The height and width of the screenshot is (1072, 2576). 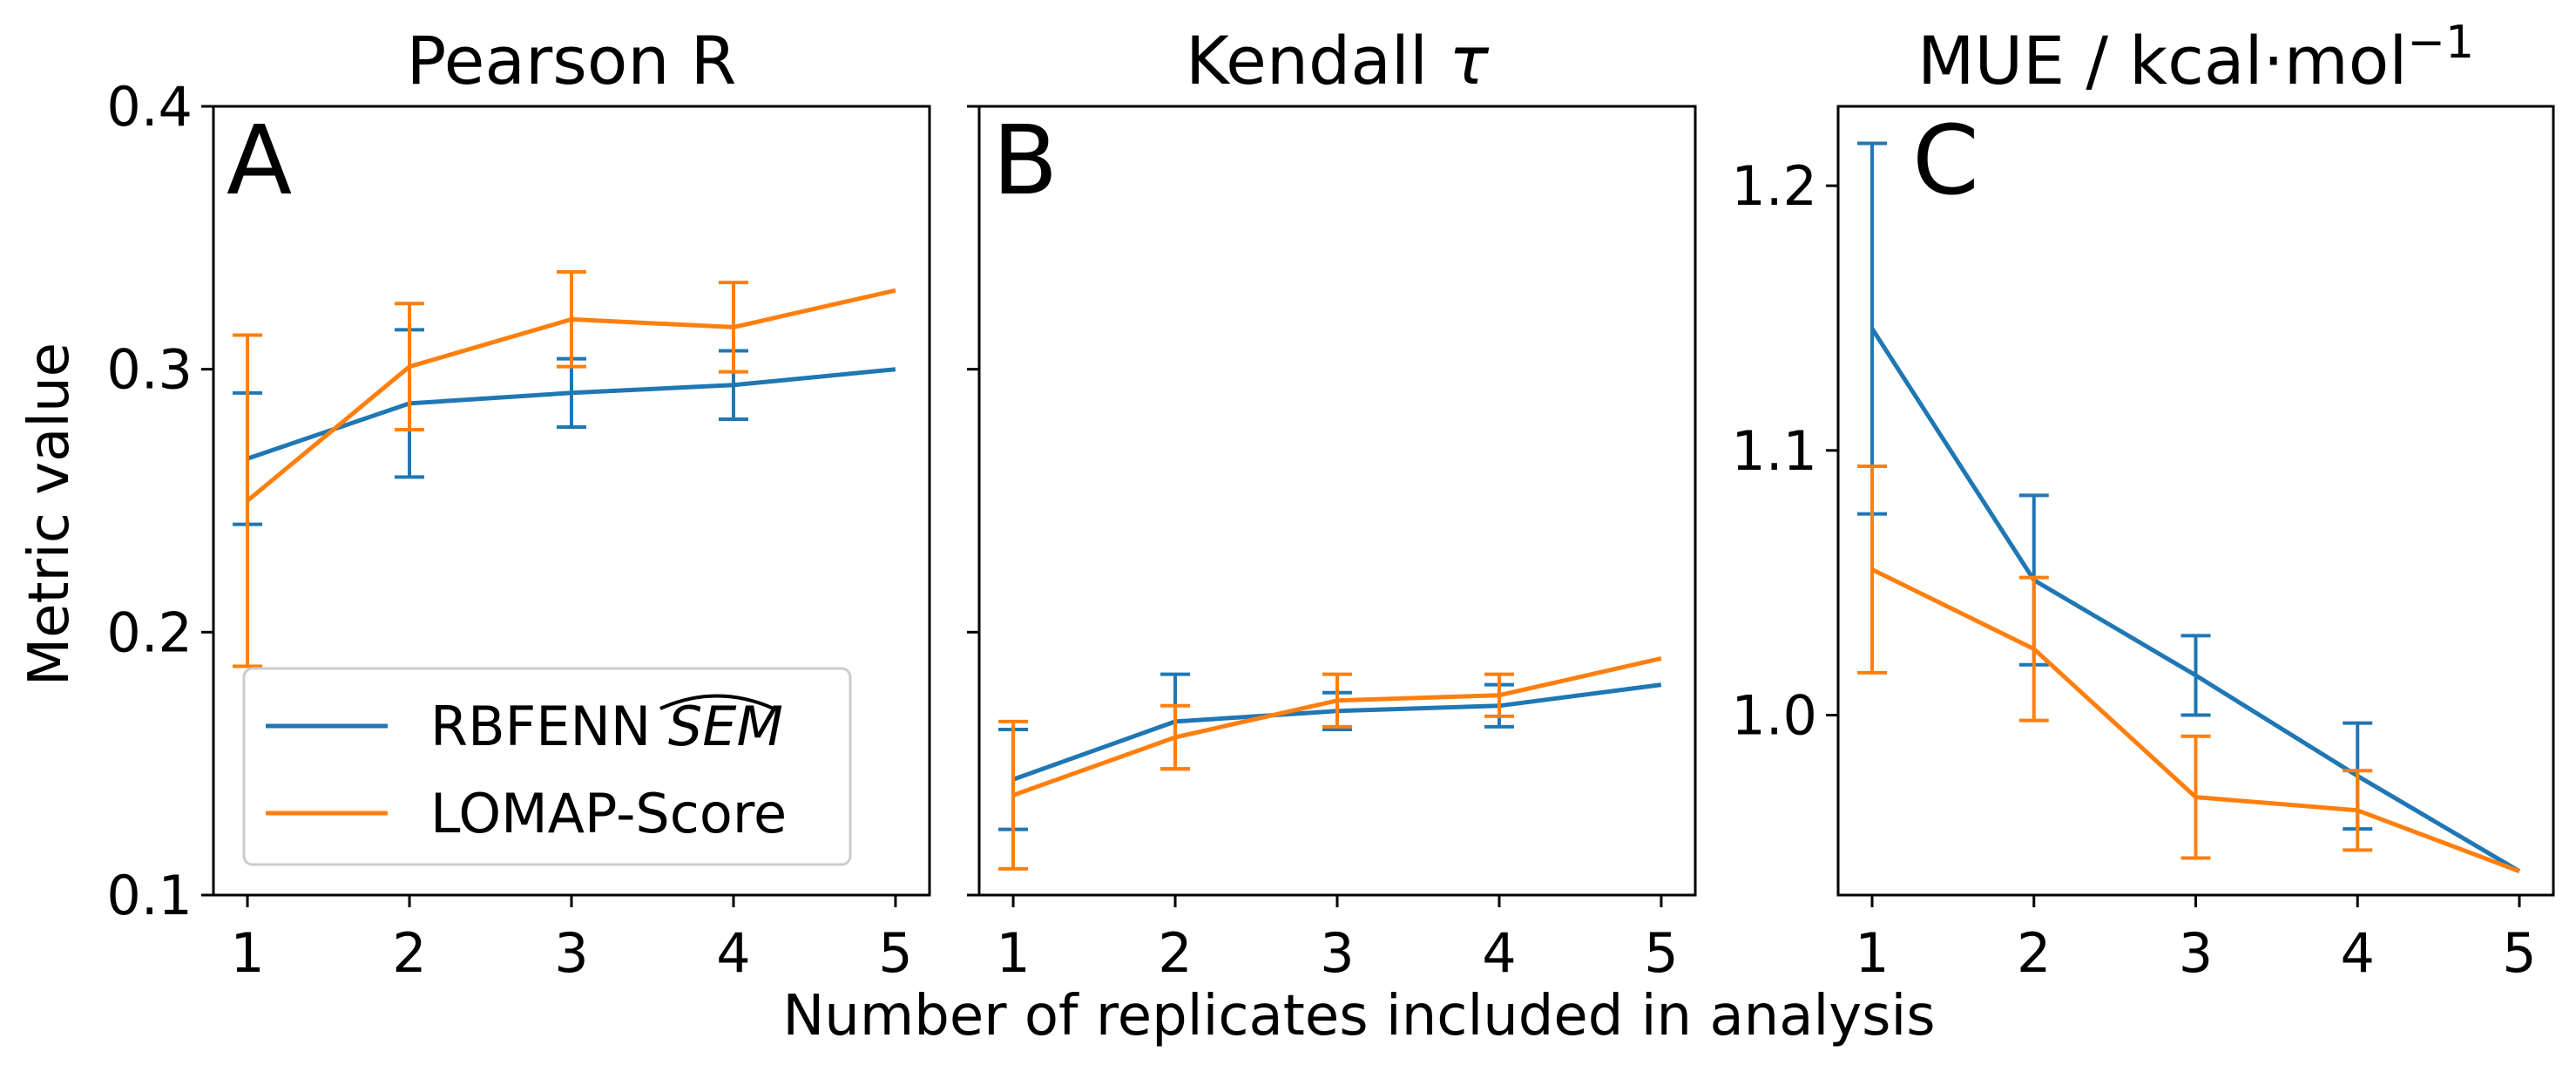 I want to click on y-tick-label: 0.1, so click(x=149, y=895).